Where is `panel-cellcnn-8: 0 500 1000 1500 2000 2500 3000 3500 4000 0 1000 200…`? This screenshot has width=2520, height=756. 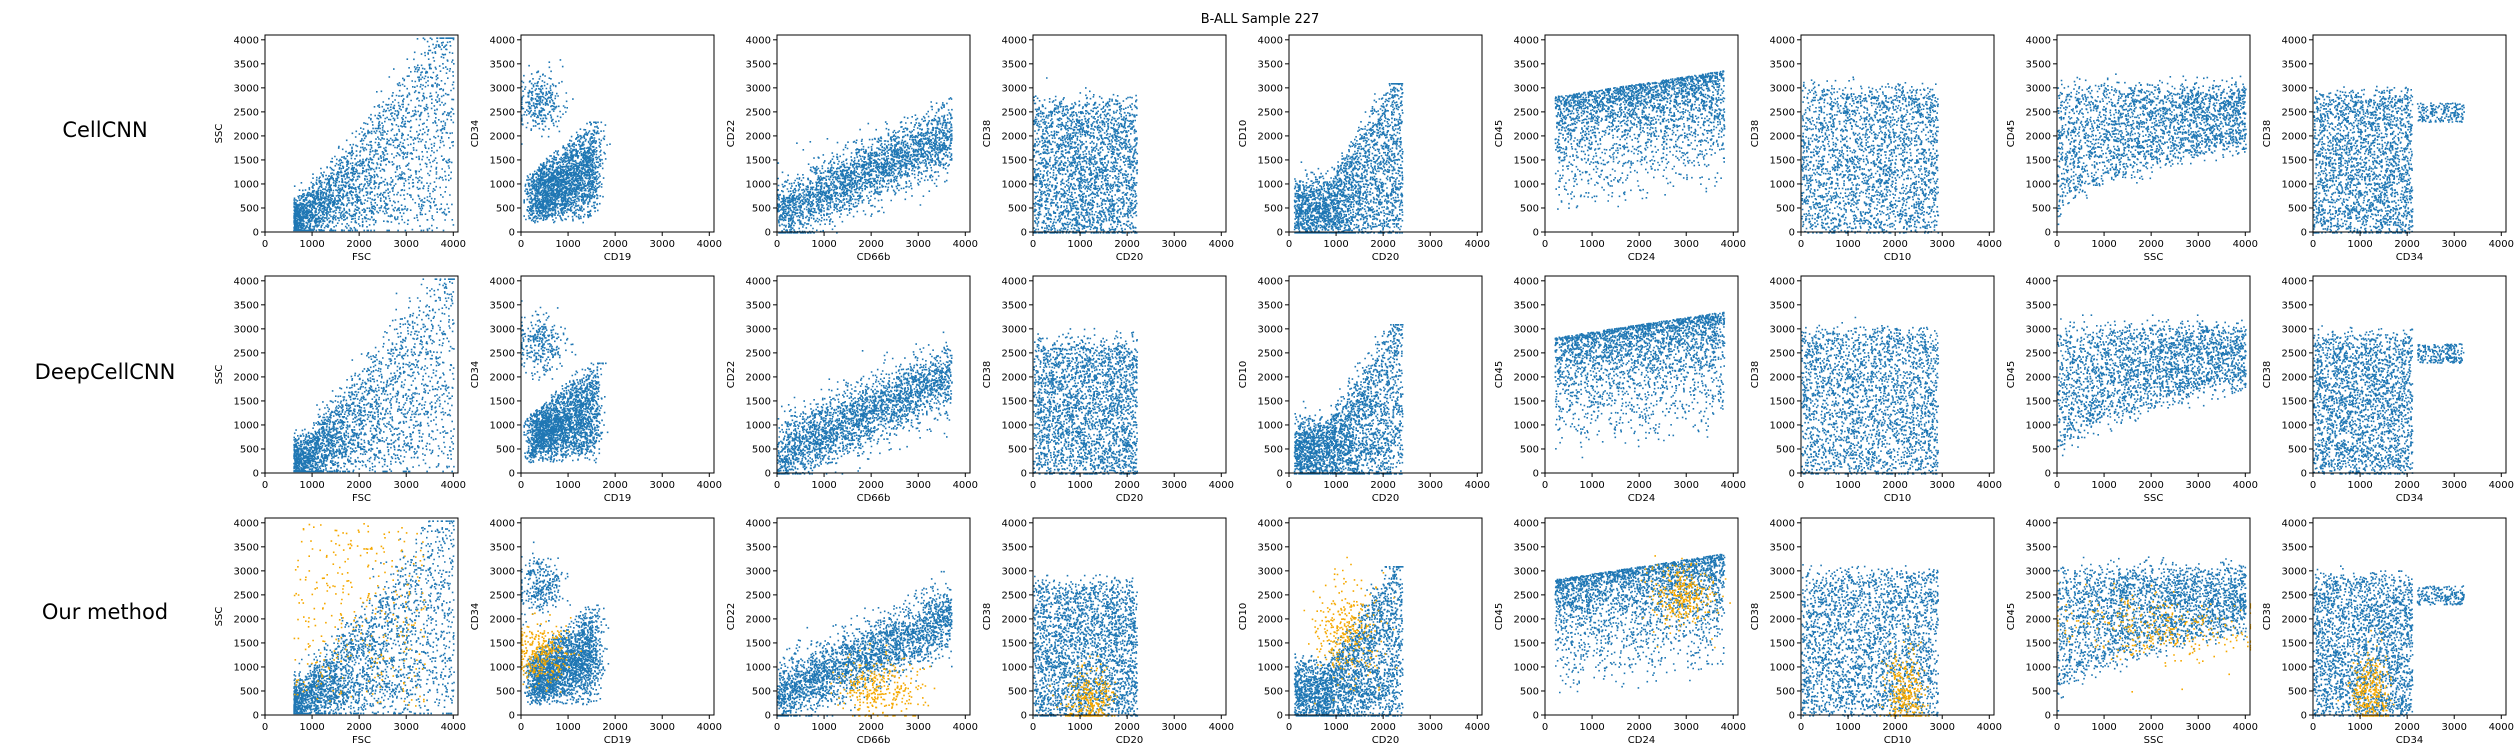
panel-cellcnn-8: 0 500 1000 1500 2000 2500 3000 3500 4000 0 1000 200… is located at coordinates (2132, 148).